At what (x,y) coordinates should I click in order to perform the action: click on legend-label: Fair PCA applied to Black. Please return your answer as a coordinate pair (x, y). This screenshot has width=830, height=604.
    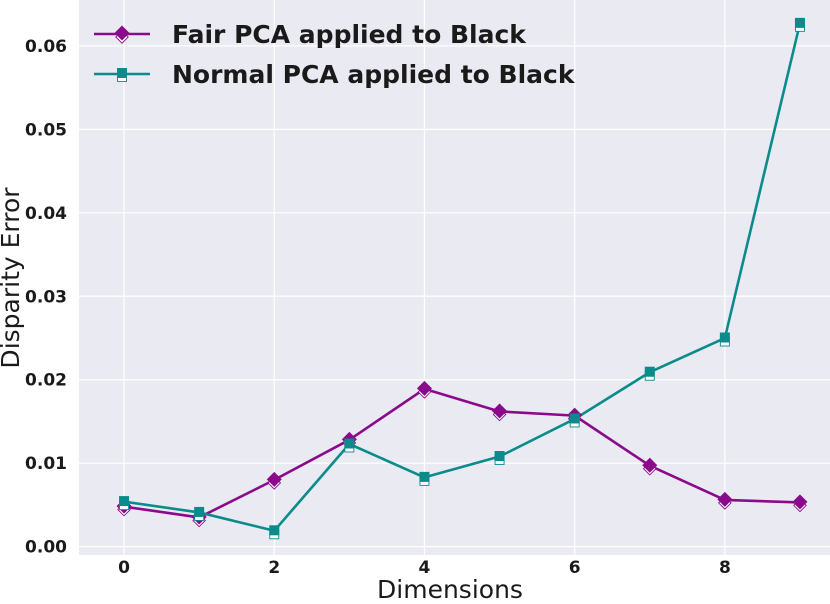
    Looking at the image, I should click on (349, 34).